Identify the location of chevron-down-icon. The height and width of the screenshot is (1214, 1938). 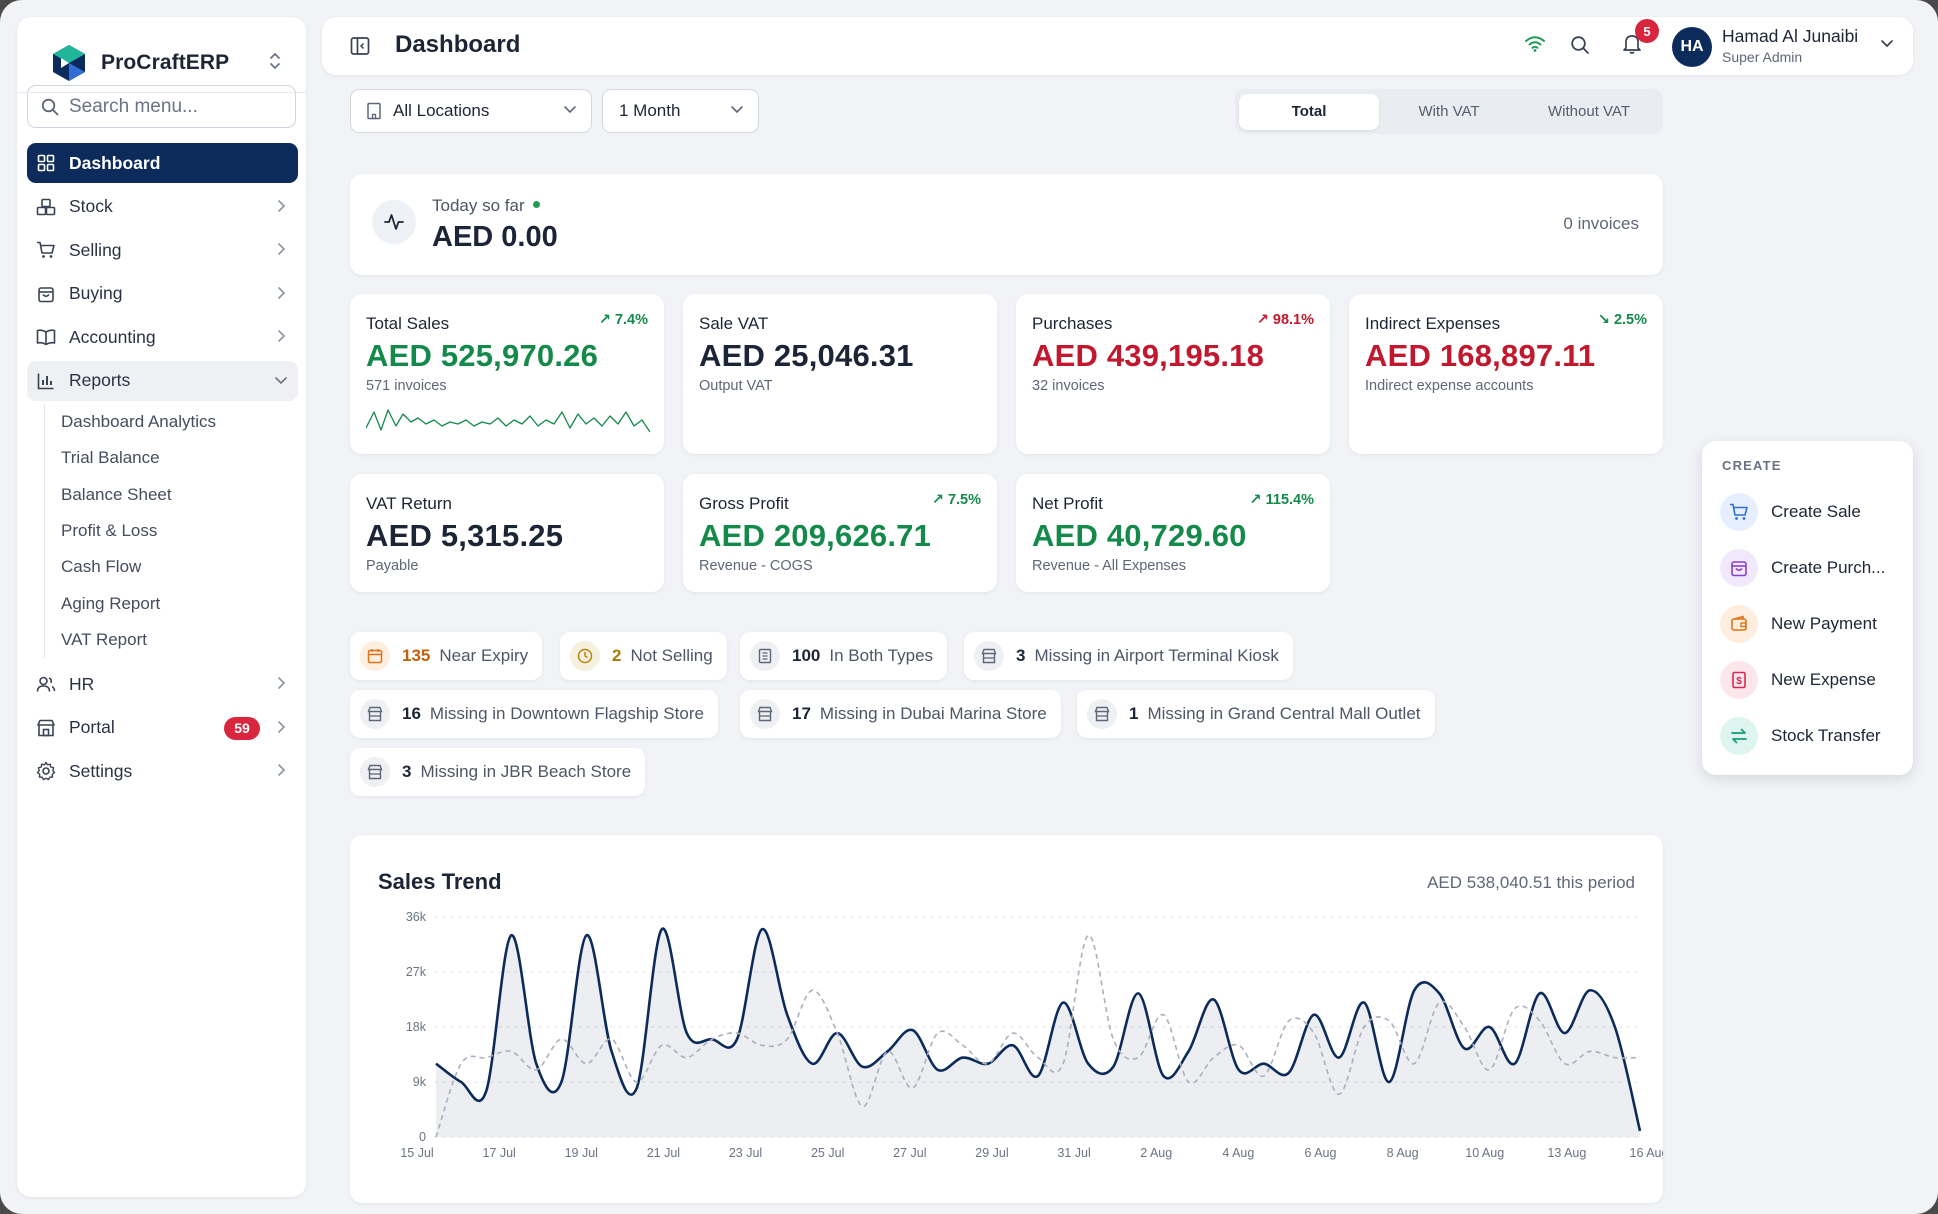
(1887, 44).